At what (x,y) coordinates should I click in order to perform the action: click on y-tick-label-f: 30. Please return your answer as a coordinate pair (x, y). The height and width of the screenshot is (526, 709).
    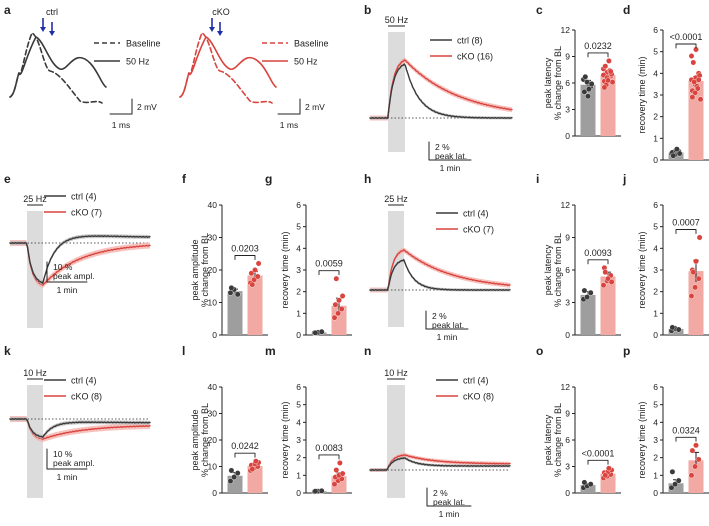
    Looking at the image, I should click on (213, 238).